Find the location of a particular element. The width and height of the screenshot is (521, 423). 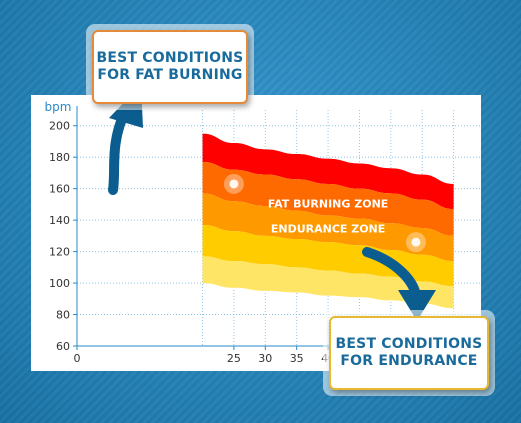

chart-markers is located at coordinates (324, 213).